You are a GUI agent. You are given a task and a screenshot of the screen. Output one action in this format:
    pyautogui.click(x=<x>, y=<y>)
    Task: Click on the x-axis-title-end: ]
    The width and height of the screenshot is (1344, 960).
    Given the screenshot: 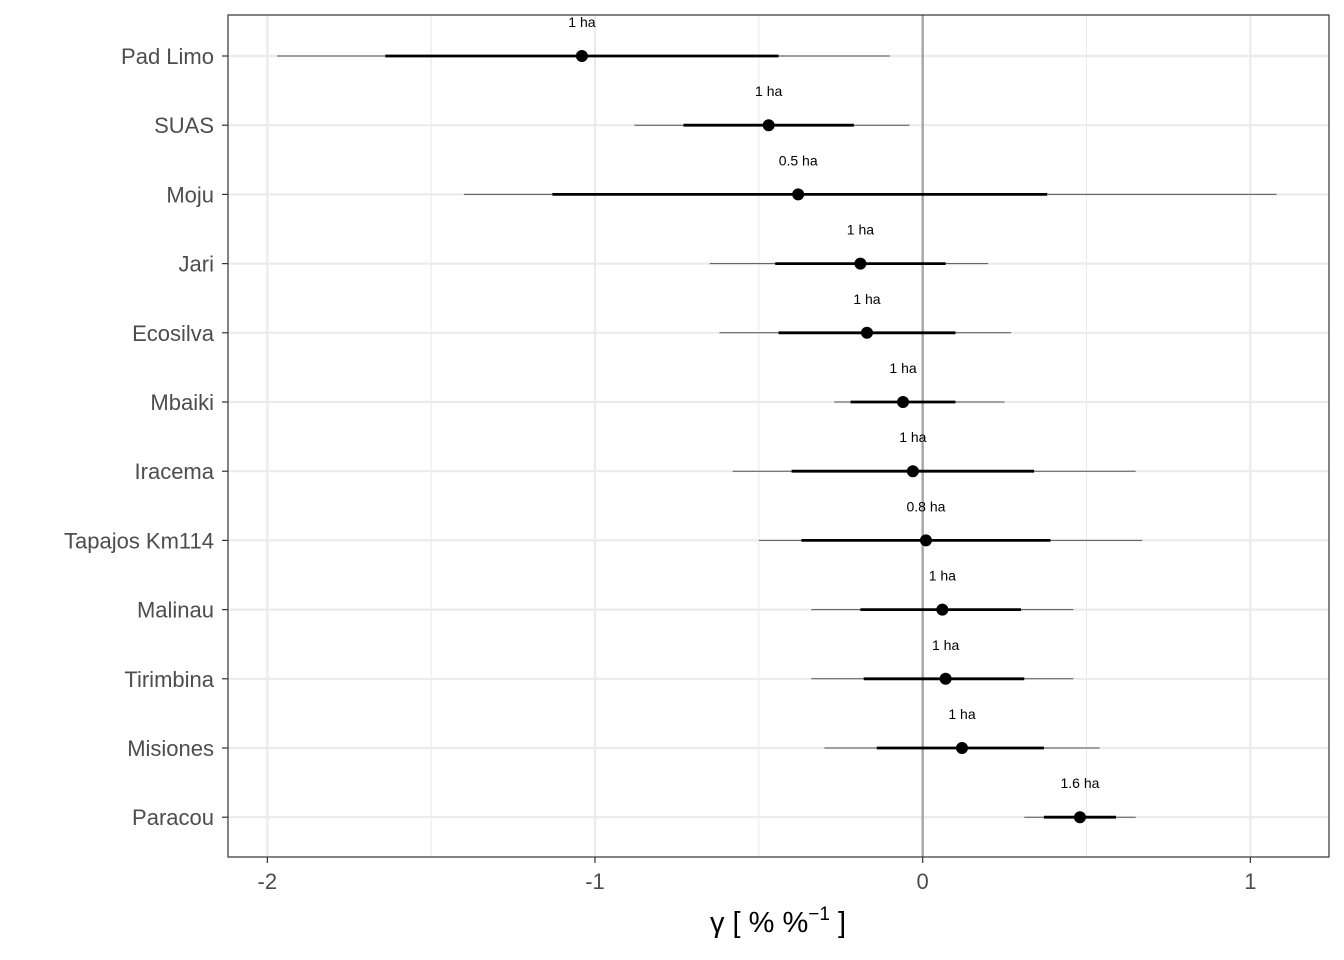 What is the action you would take?
    pyautogui.click(x=838, y=923)
    